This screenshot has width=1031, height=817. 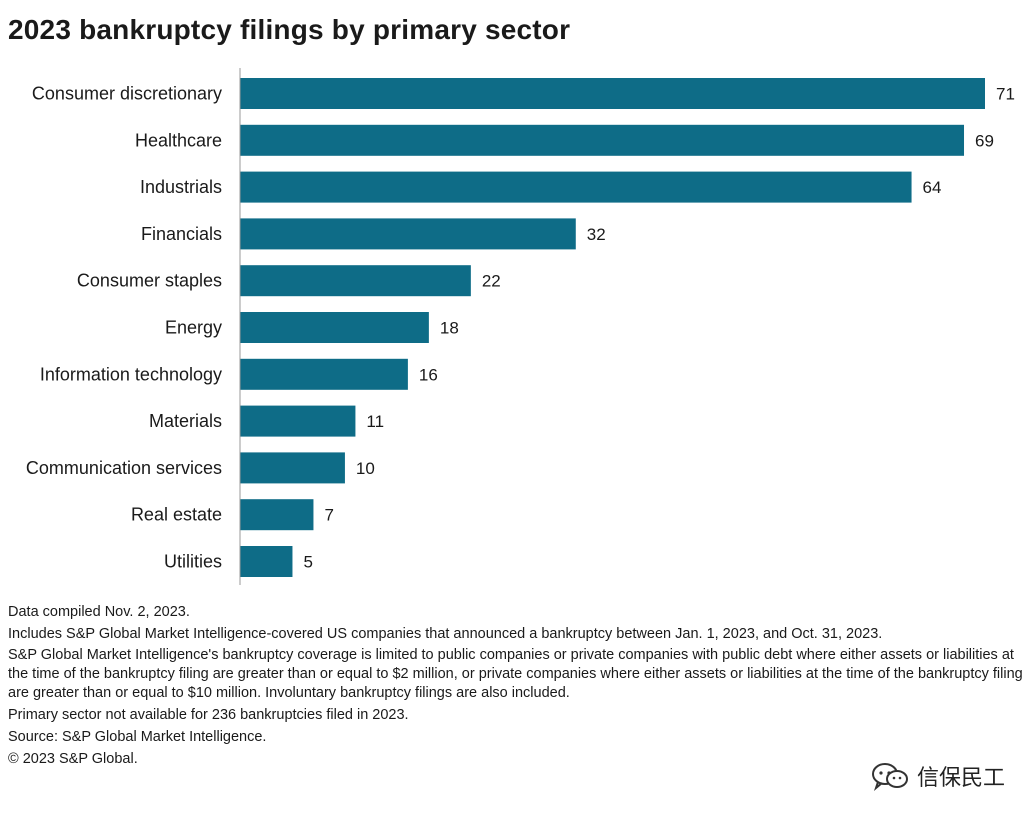 I want to click on category-label-consumer-discretionary: Consumer discretionary, so click(x=127, y=94).